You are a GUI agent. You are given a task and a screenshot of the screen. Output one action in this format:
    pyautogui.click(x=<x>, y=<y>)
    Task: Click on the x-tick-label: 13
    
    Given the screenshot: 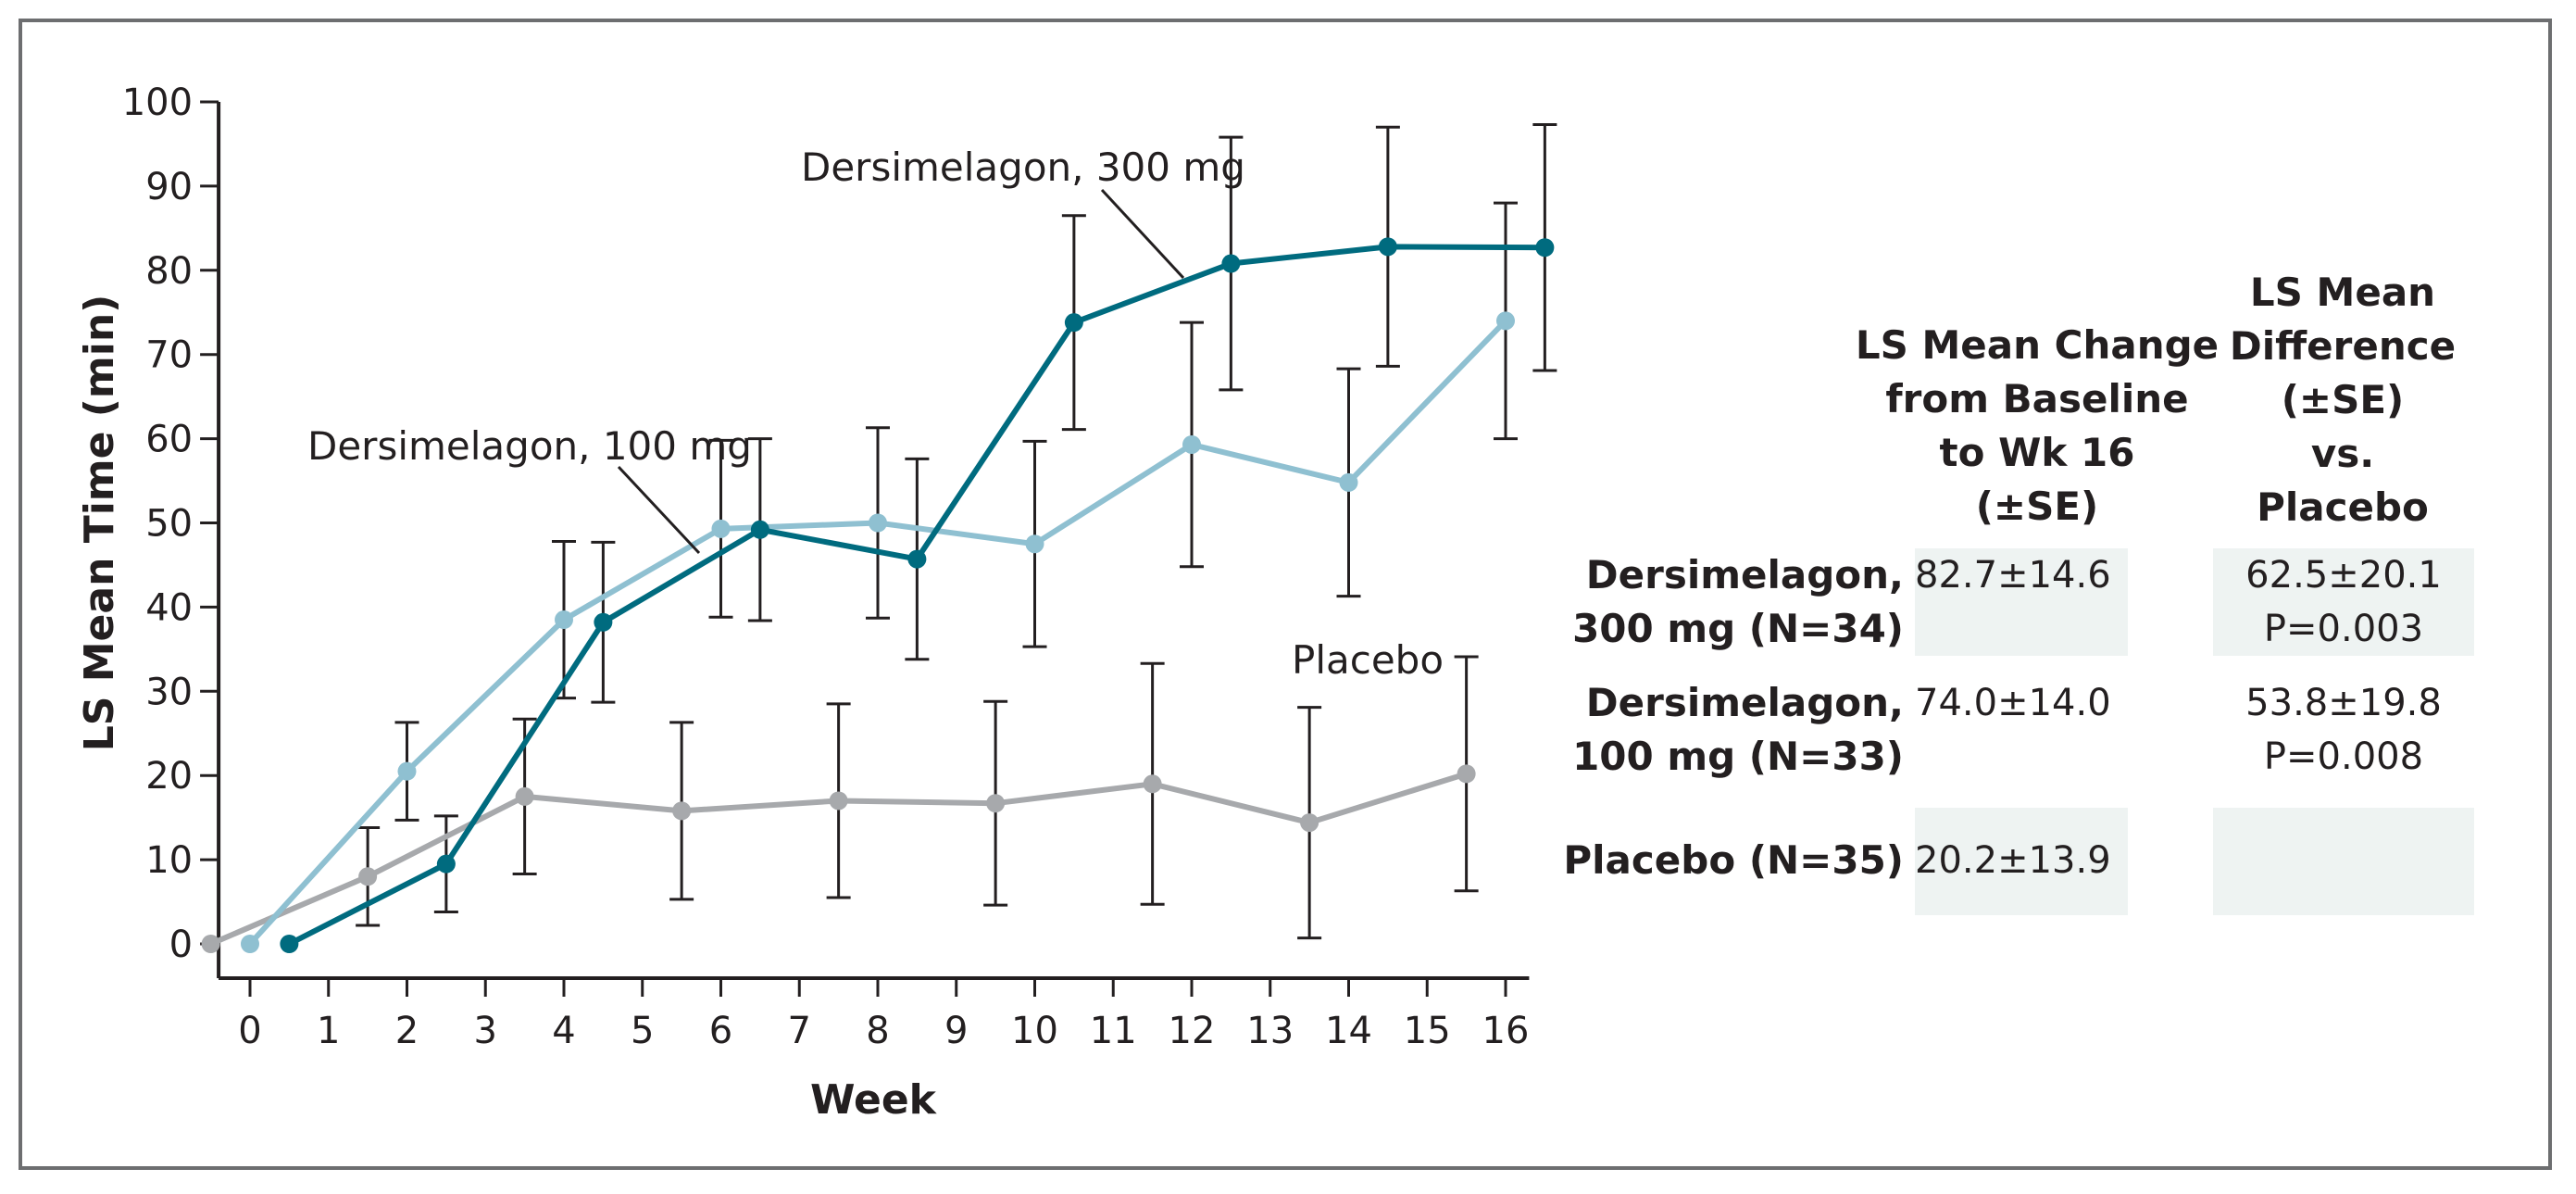 What is the action you would take?
    pyautogui.click(x=1270, y=1031)
    